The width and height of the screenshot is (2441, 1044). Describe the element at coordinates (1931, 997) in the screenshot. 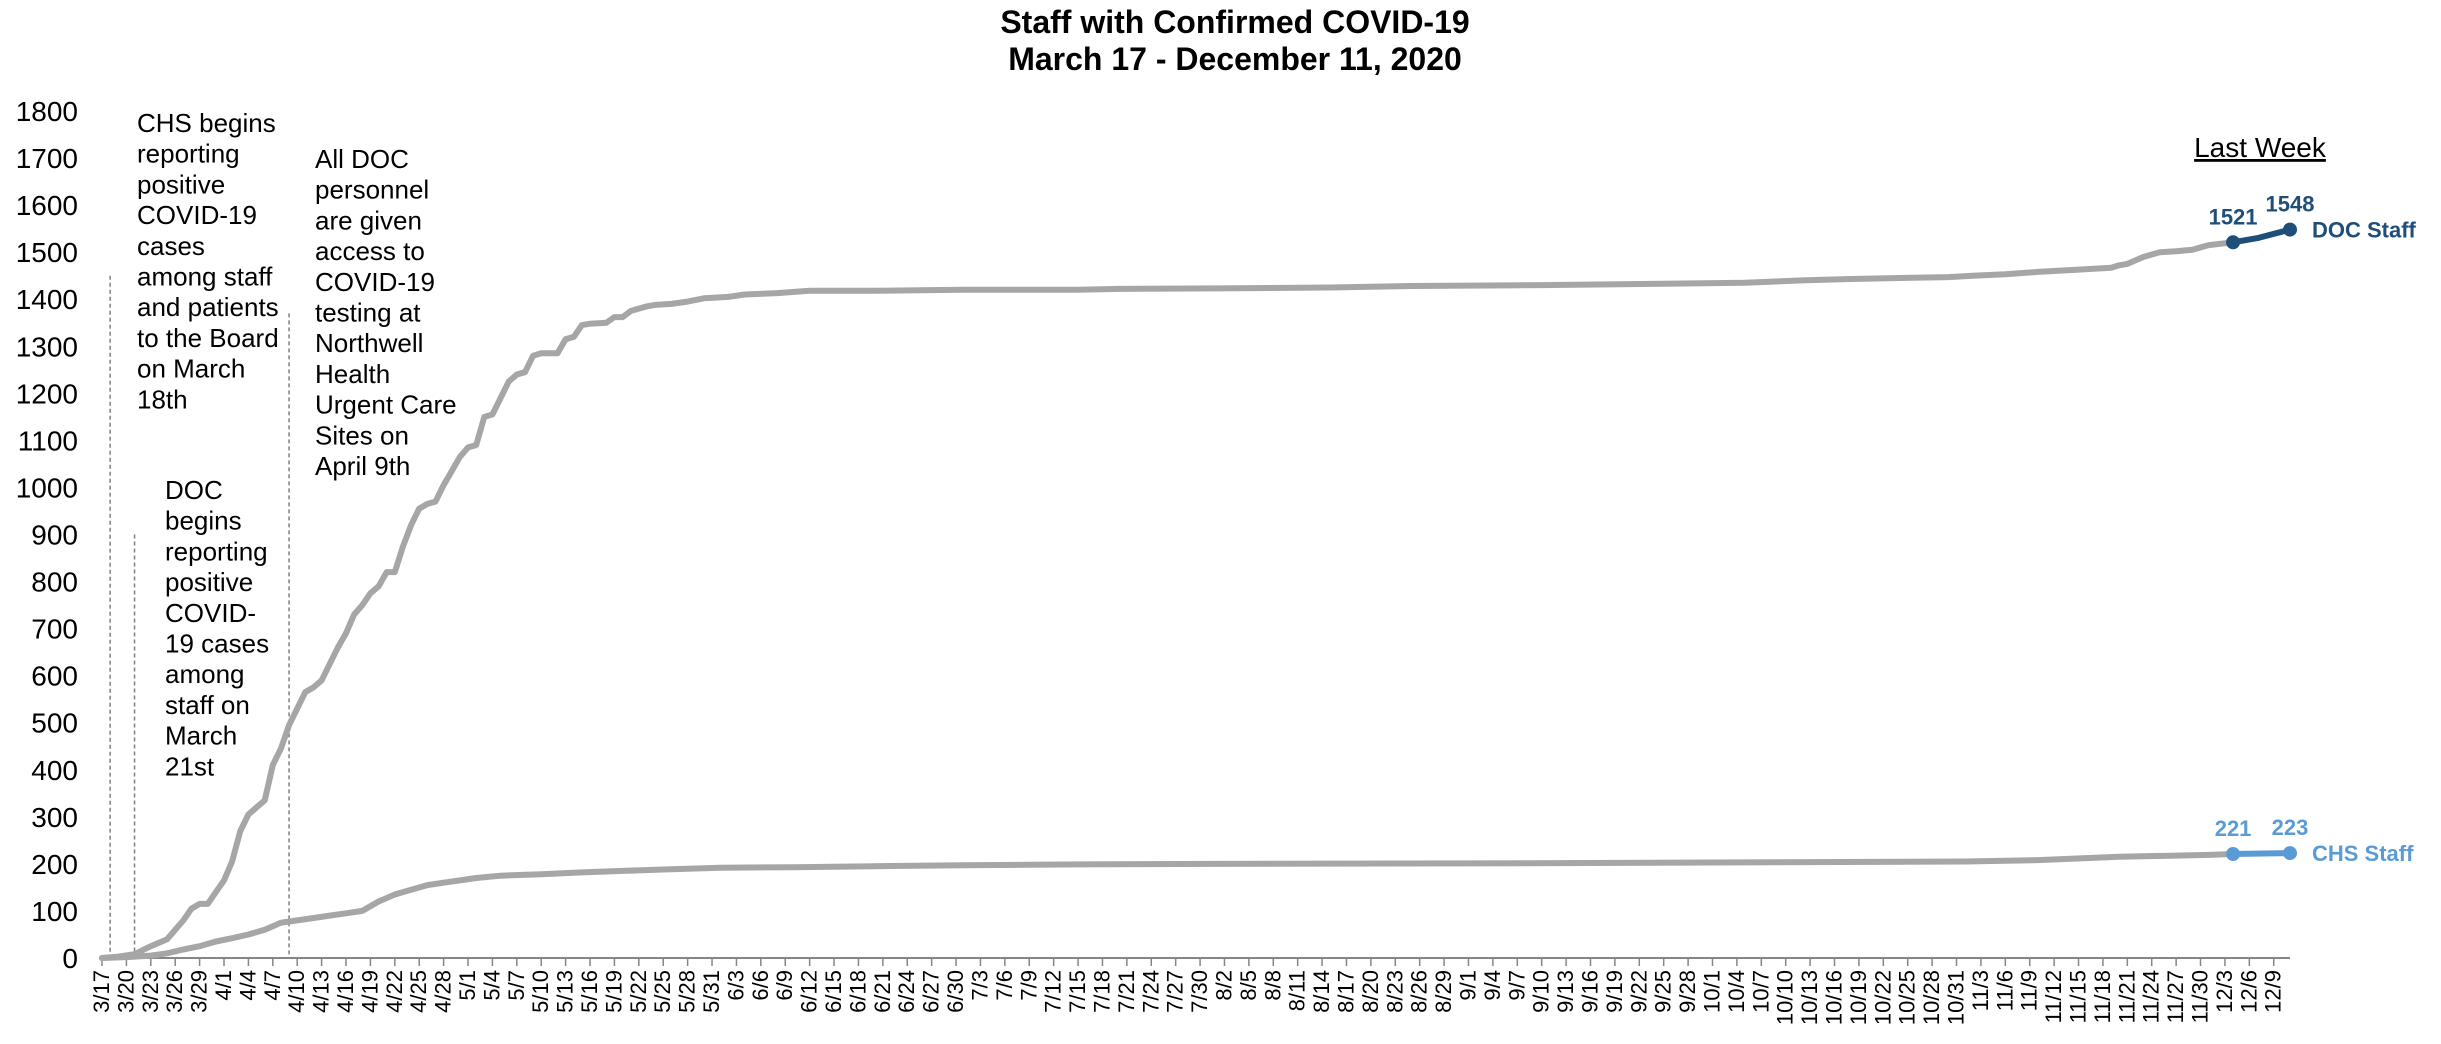

I see `x-tick-label: 10/28` at that location.